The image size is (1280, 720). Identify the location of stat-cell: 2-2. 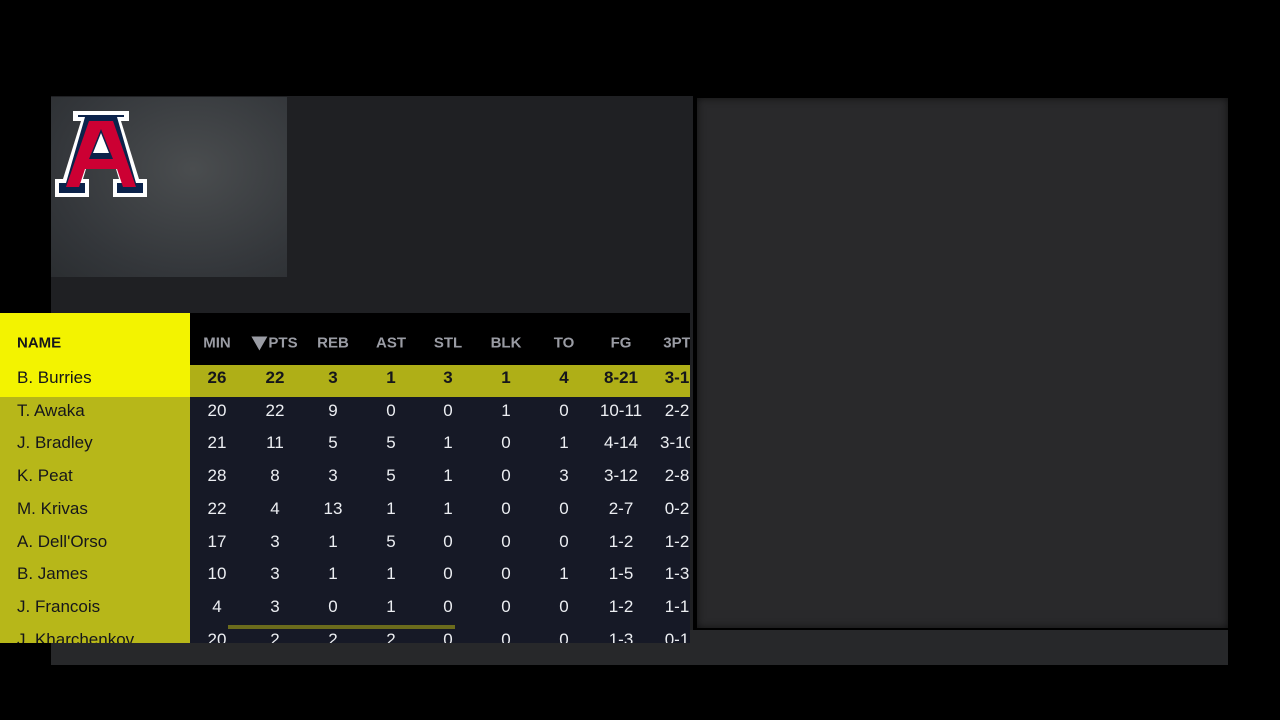
(677, 410).